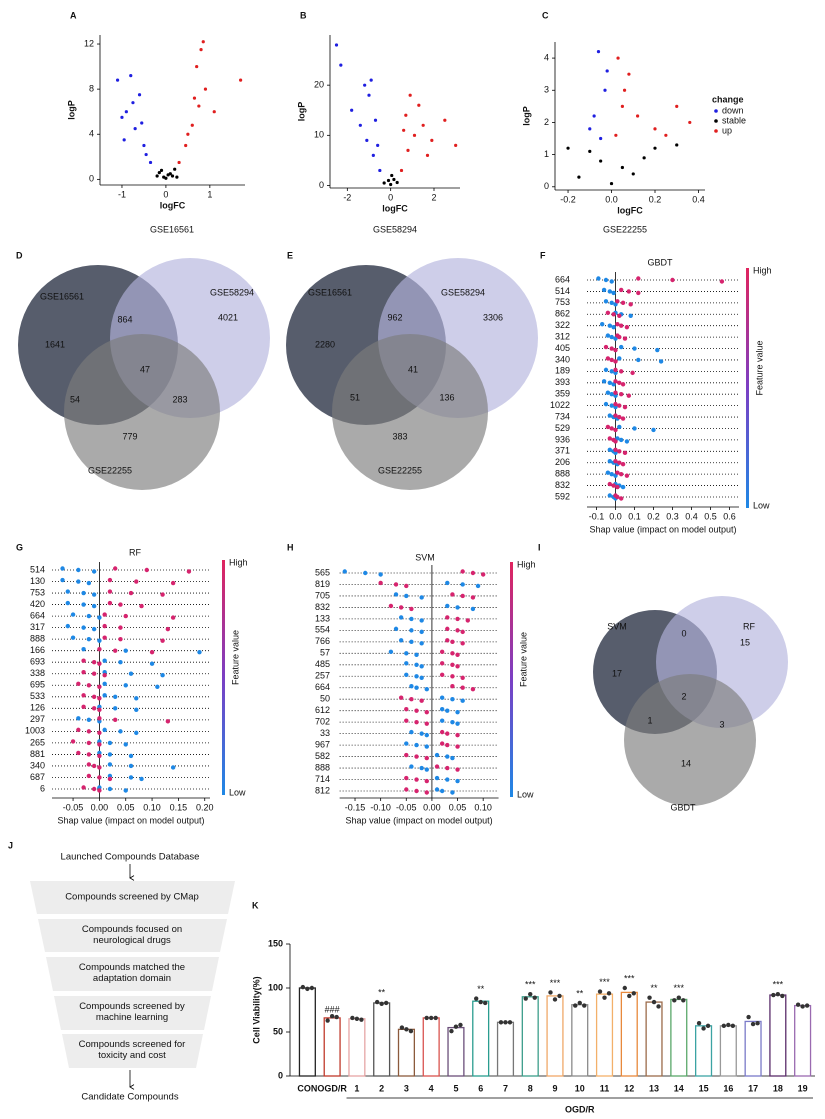 This screenshot has height=1119, width=825. I want to click on y-tick-label: 50, so click(278, 1031).